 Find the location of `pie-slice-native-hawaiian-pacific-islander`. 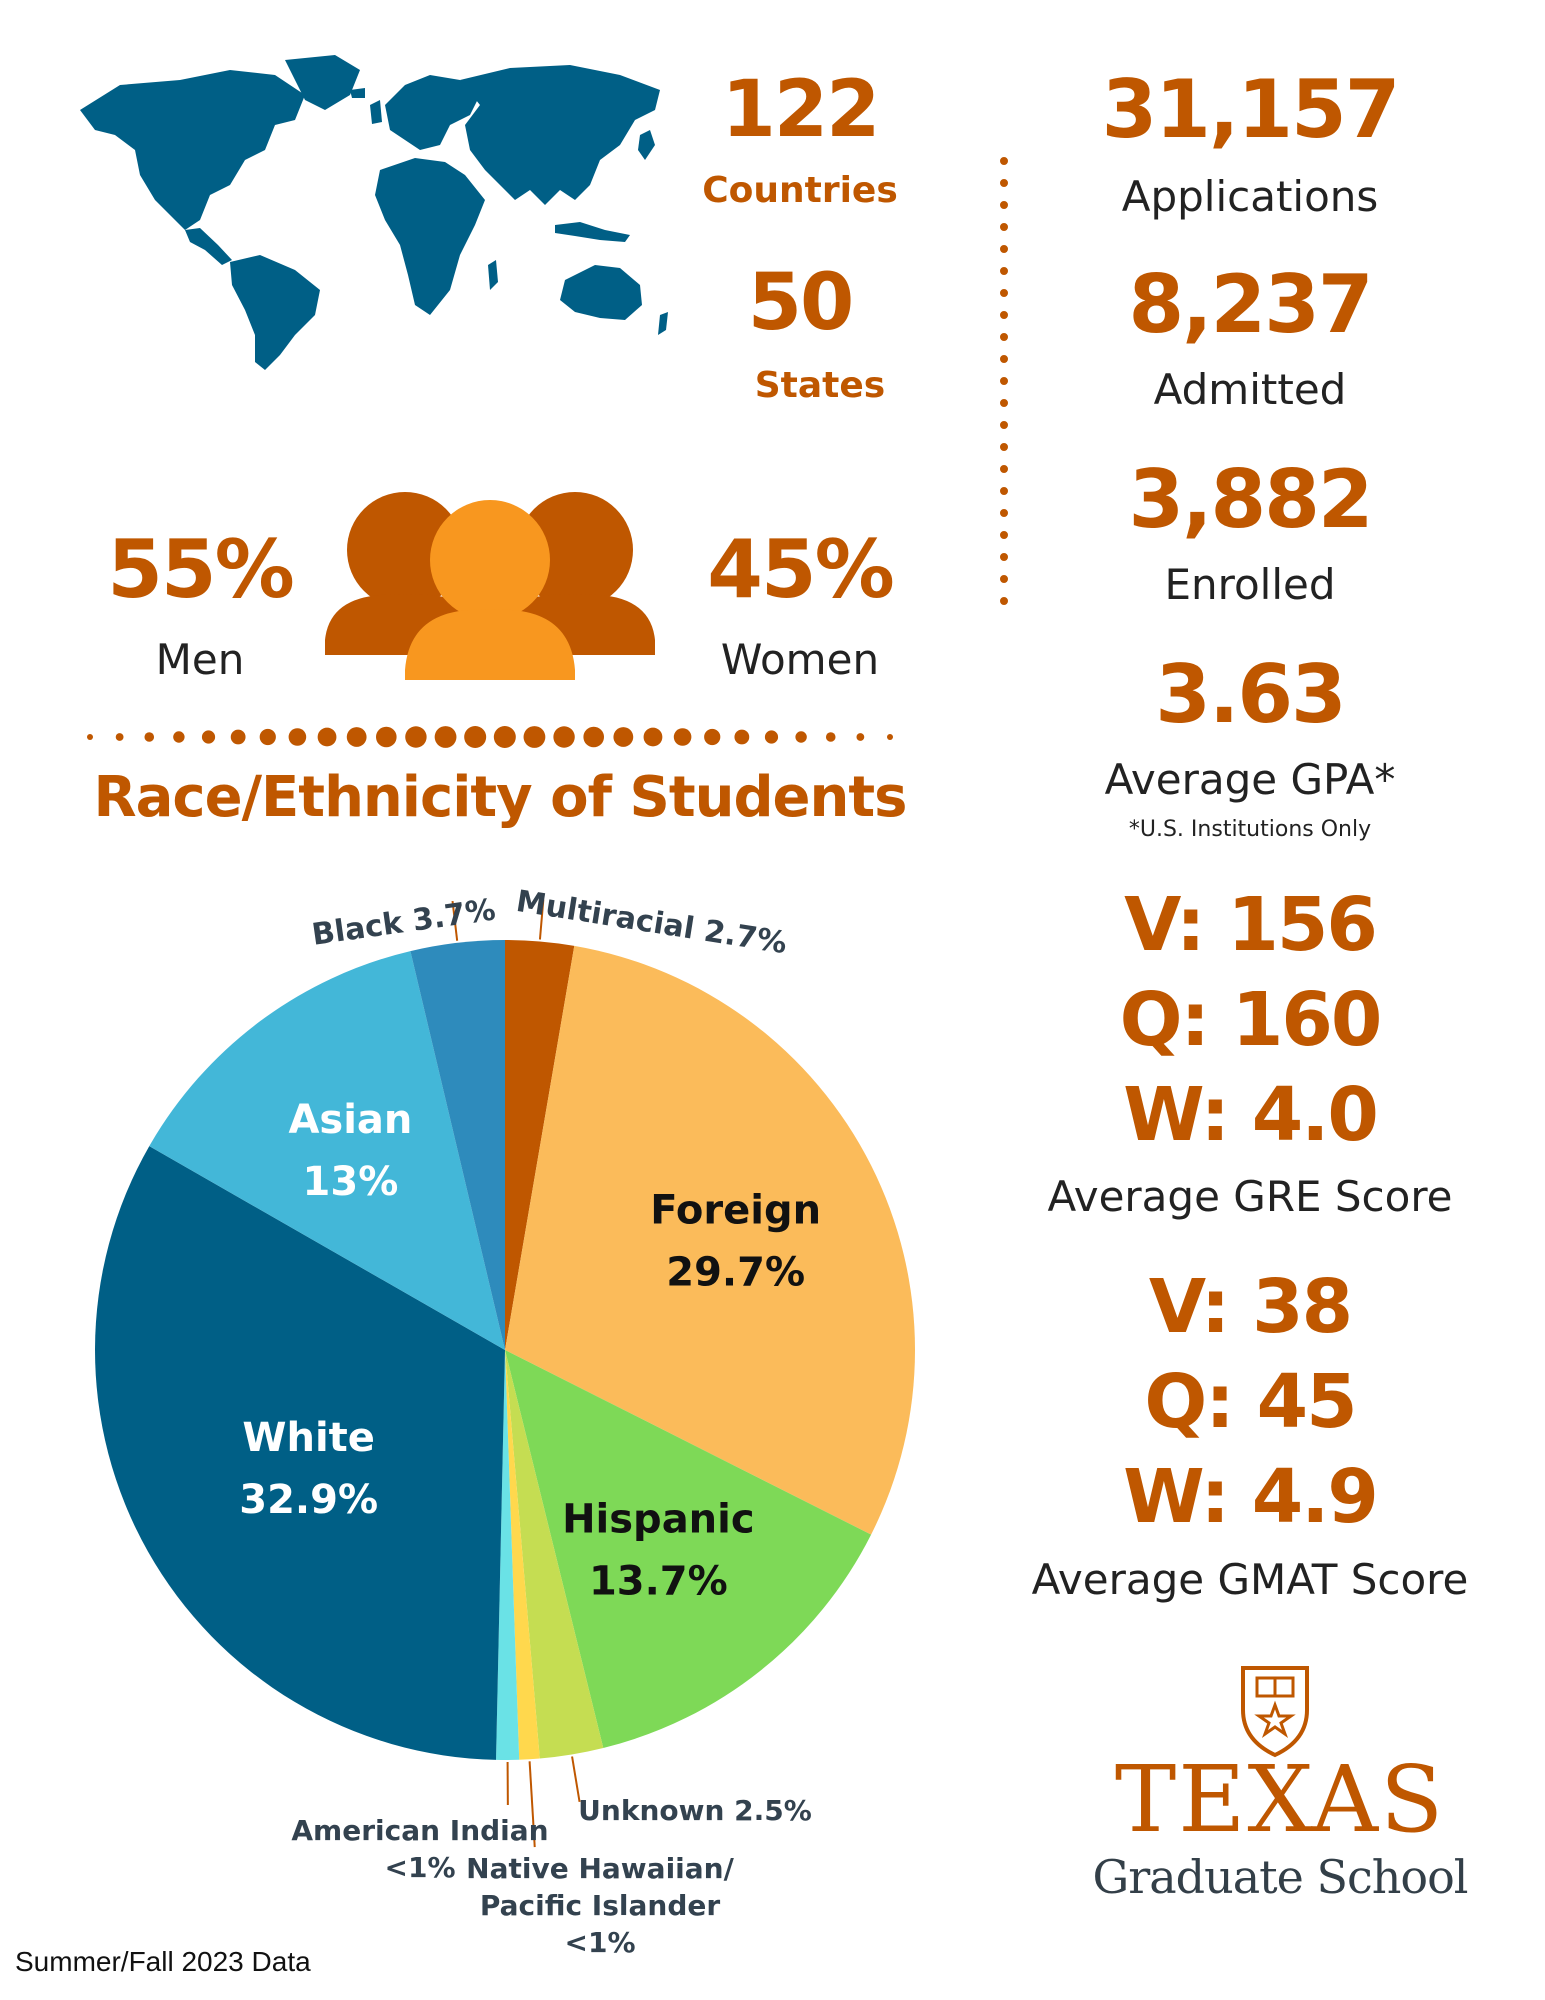

pie-slice-native-hawaiian-pacific-islander is located at coordinates (522, 1555).